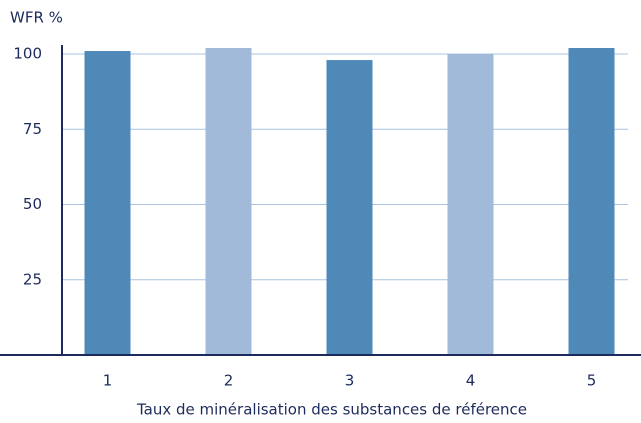 The width and height of the screenshot is (641, 423). I want to click on y-tick-label: 50, so click(32, 204).